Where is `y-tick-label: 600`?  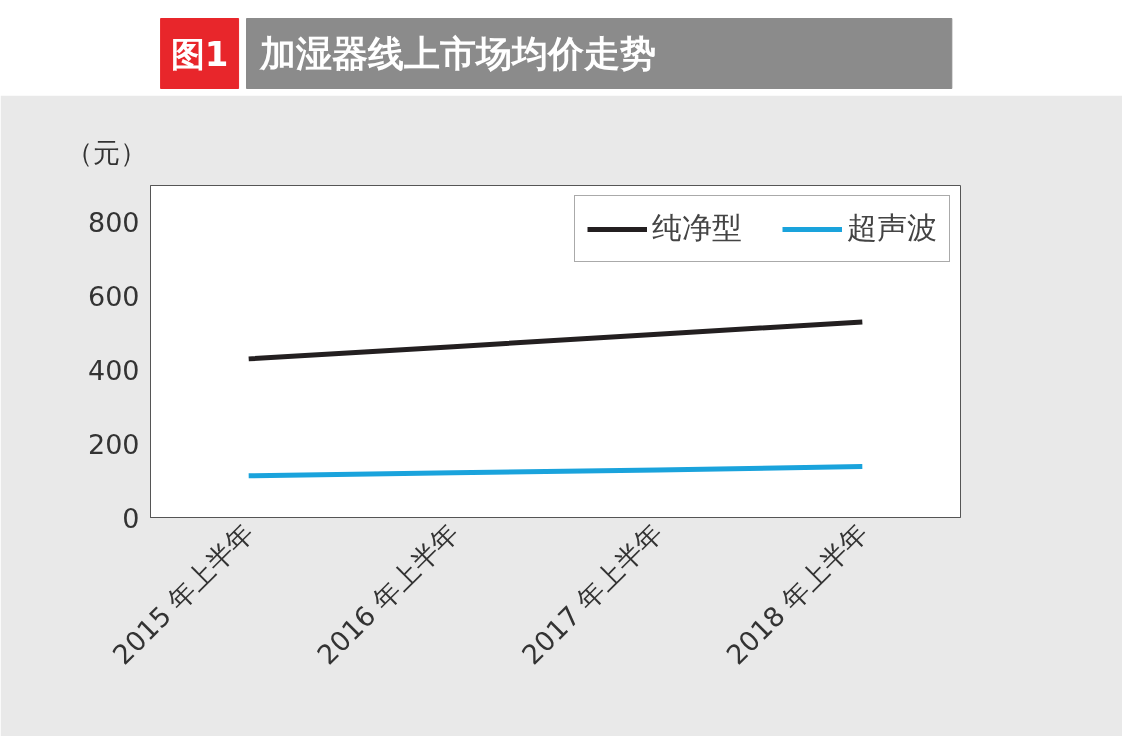 y-tick-label: 600 is located at coordinates (113, 297).